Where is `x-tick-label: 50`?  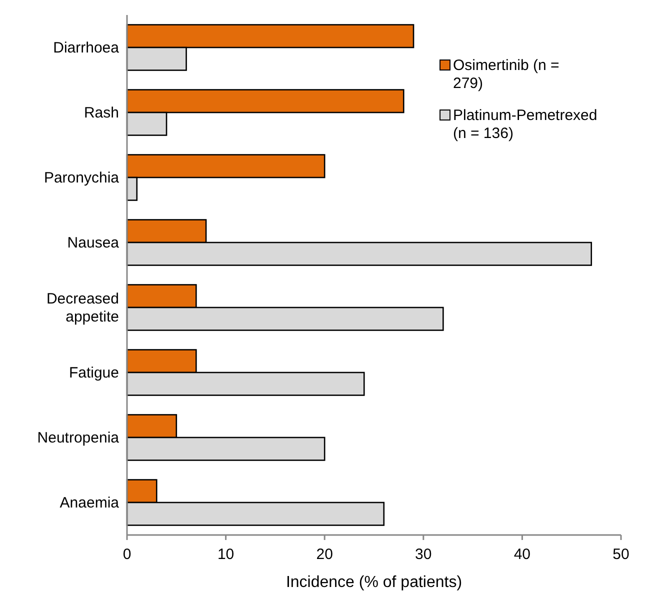
x-tick-label: 50 is located at coordinates (621, 554).